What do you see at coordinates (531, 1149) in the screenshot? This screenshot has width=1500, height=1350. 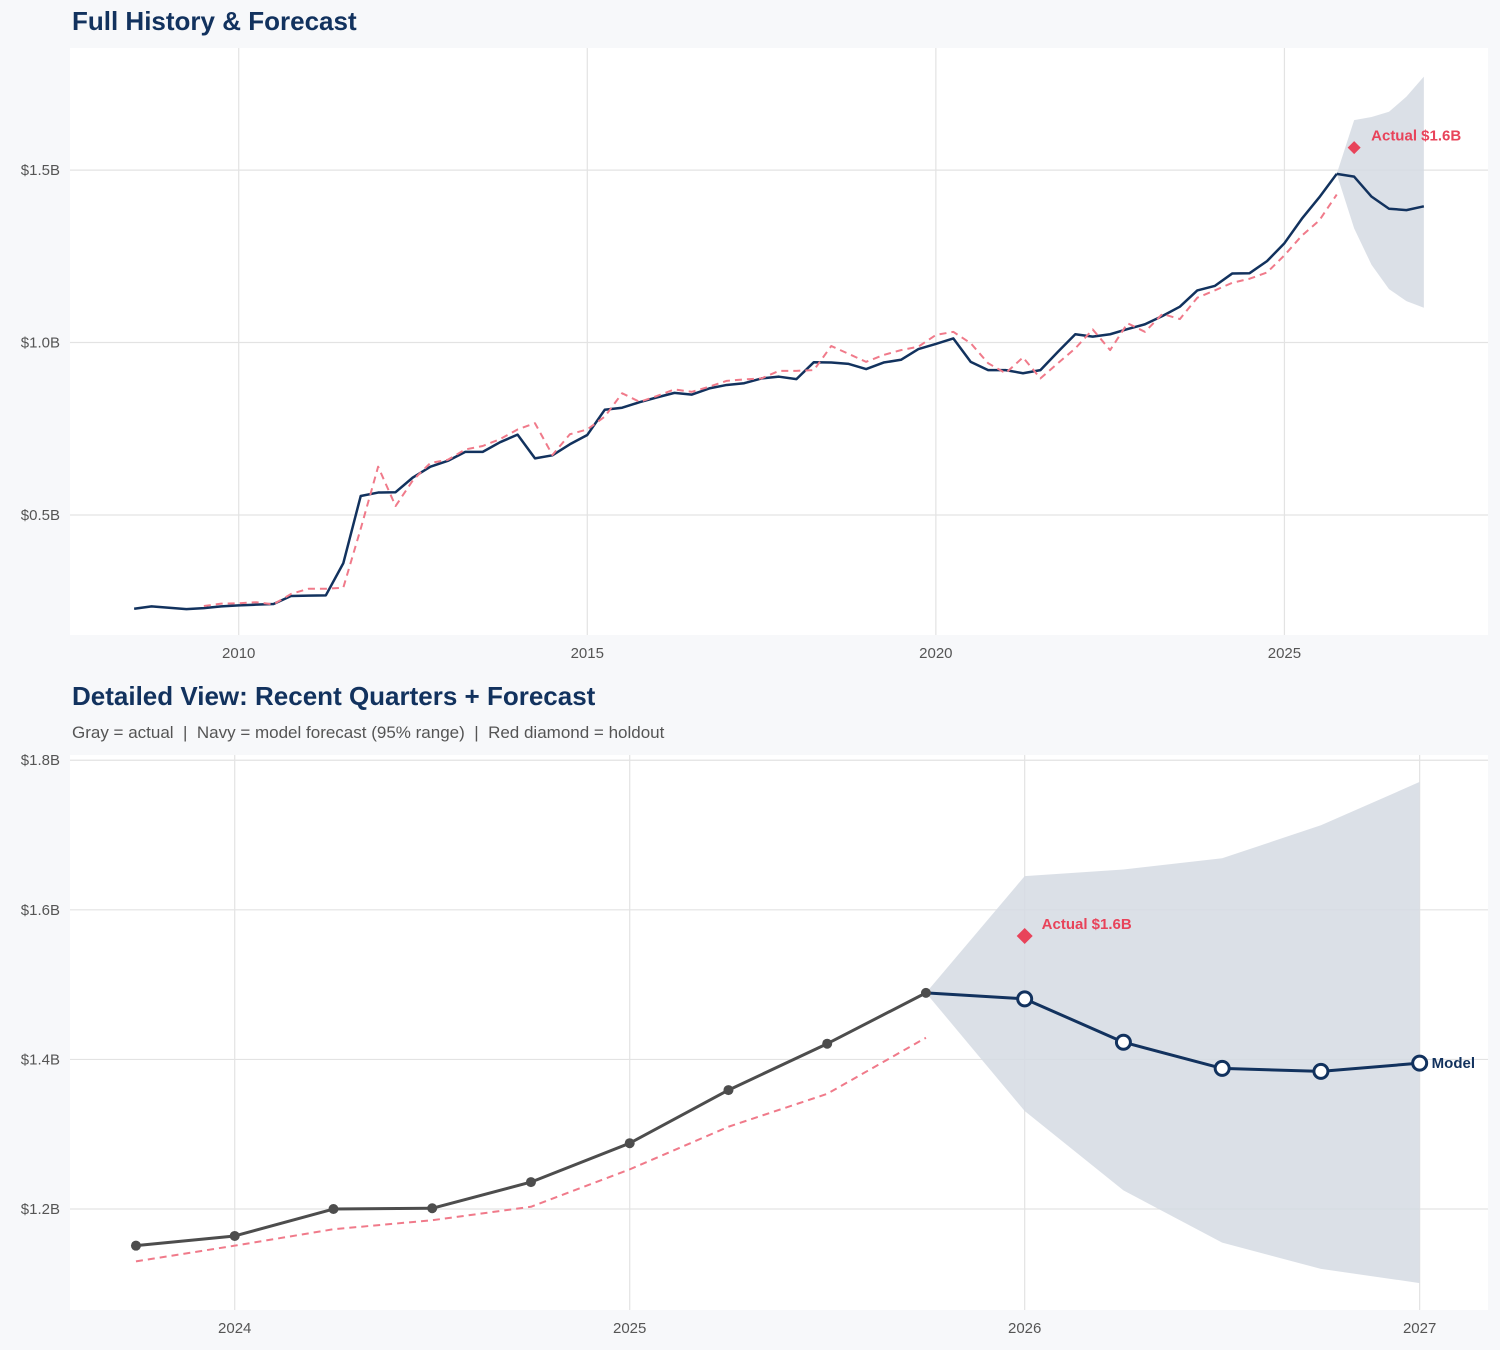 I see `fitted-line` at bounding box center [531, 1149].